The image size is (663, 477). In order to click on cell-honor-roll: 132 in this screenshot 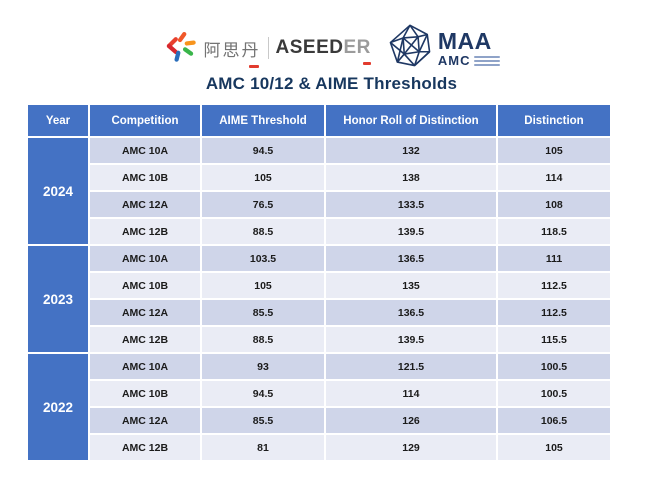, I will do `click(411, 150)`.